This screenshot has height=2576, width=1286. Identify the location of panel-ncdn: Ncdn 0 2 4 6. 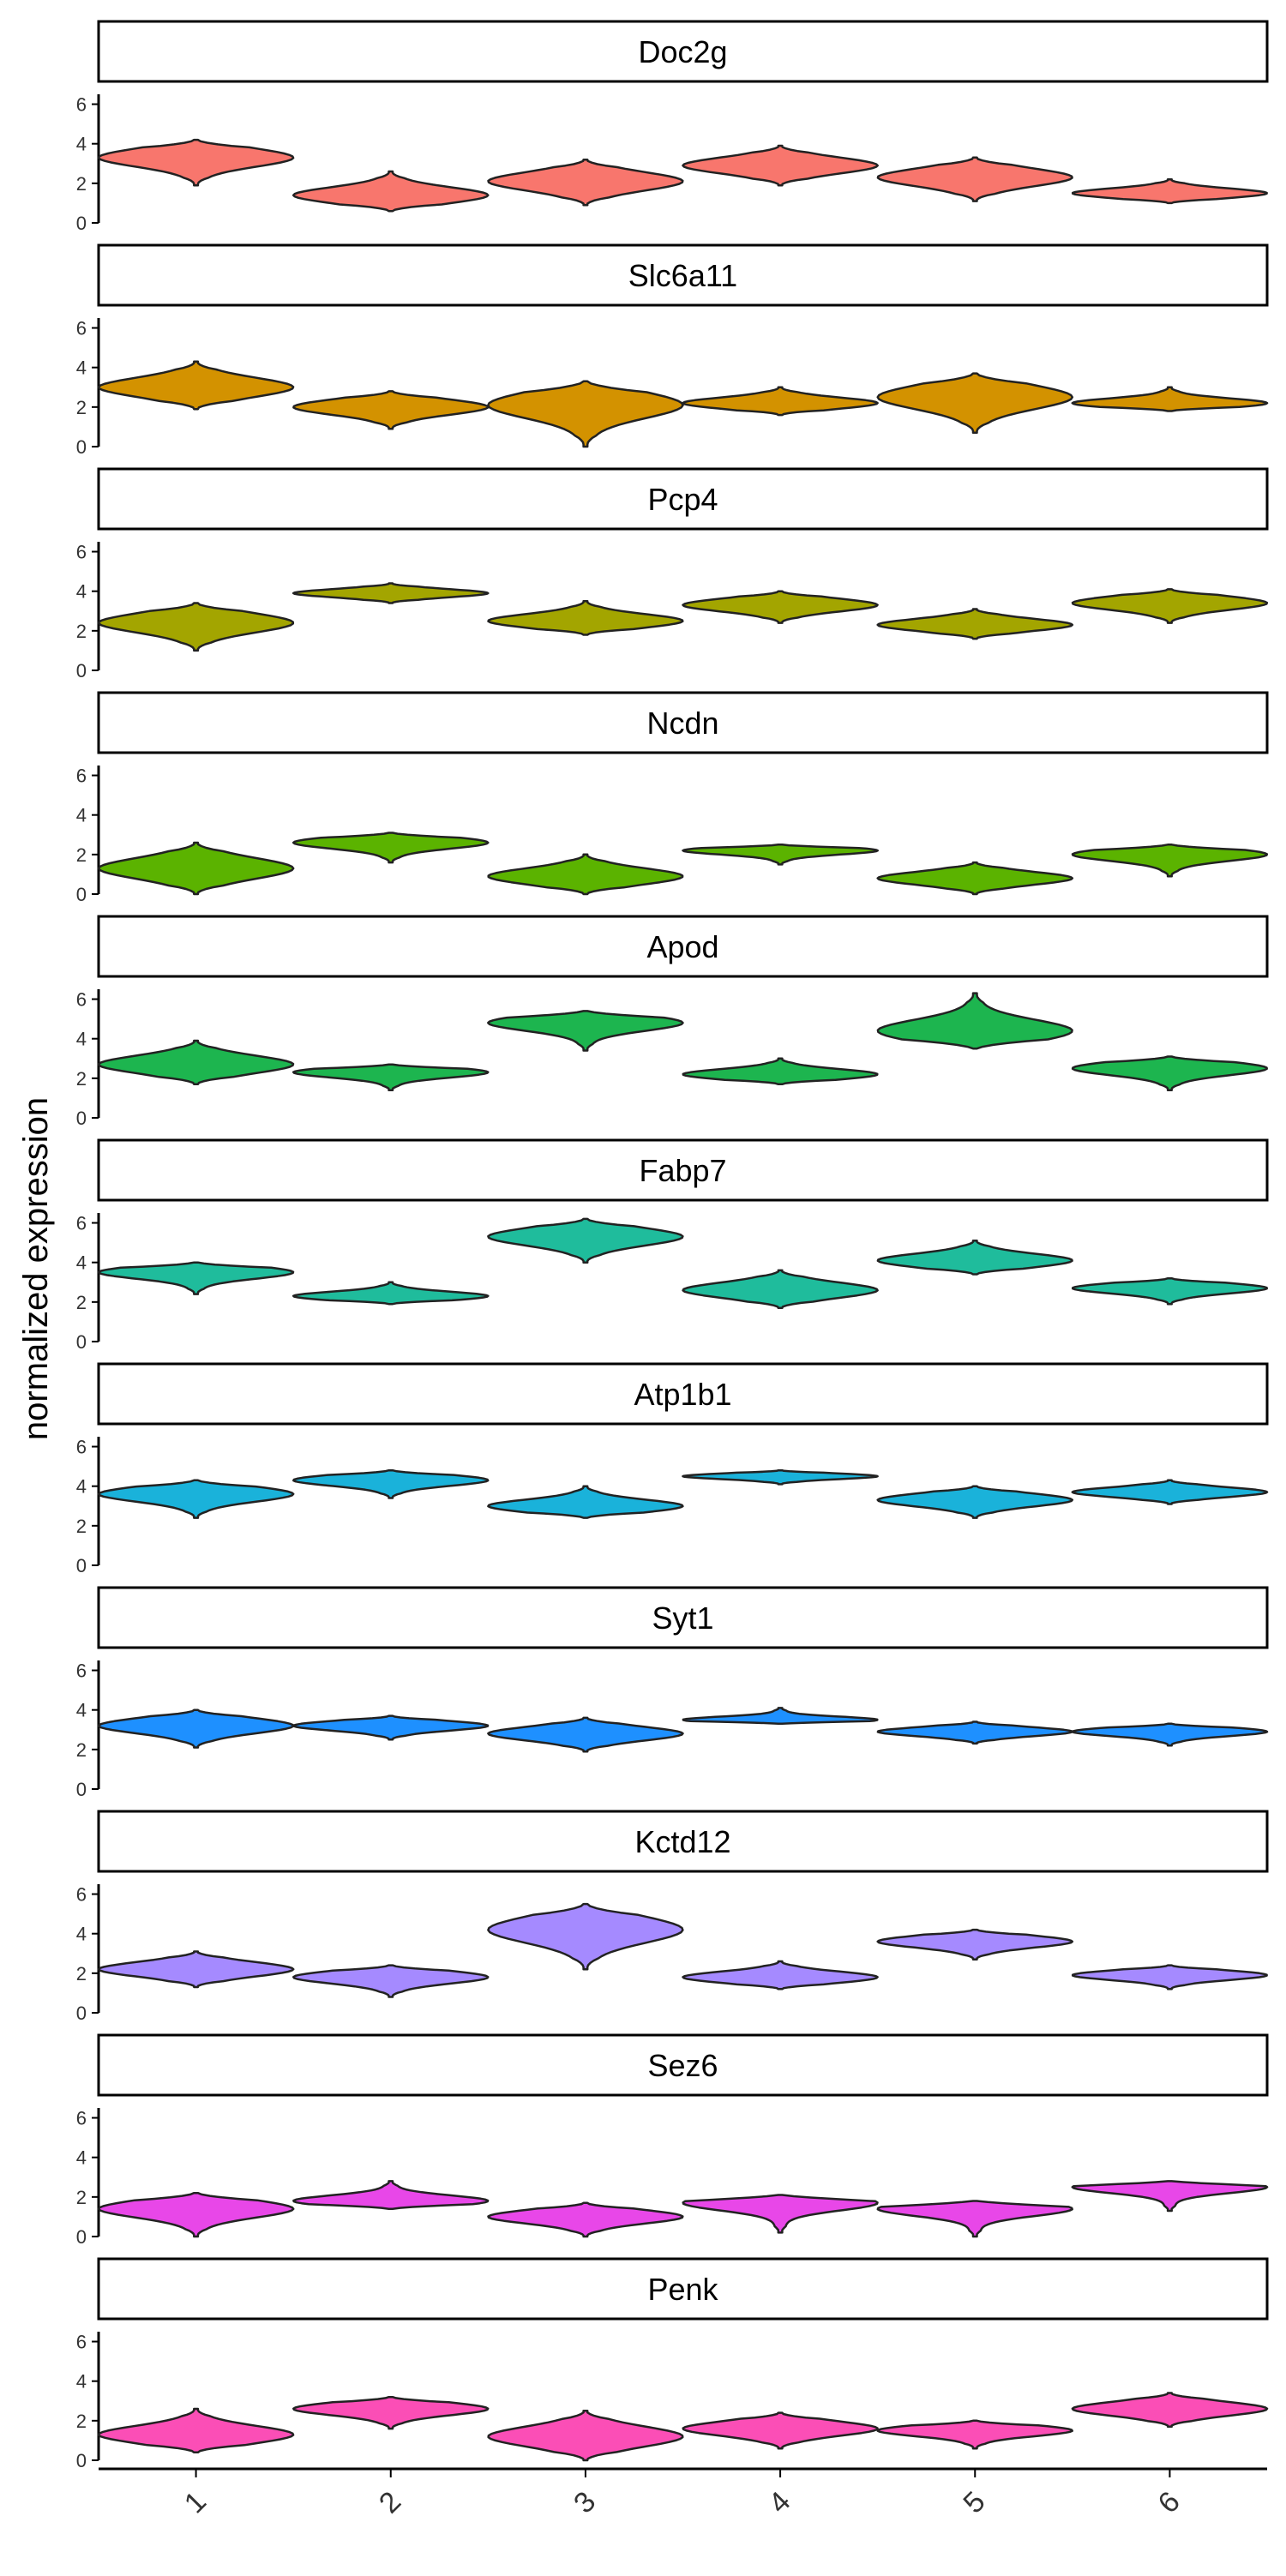
(672, 798).